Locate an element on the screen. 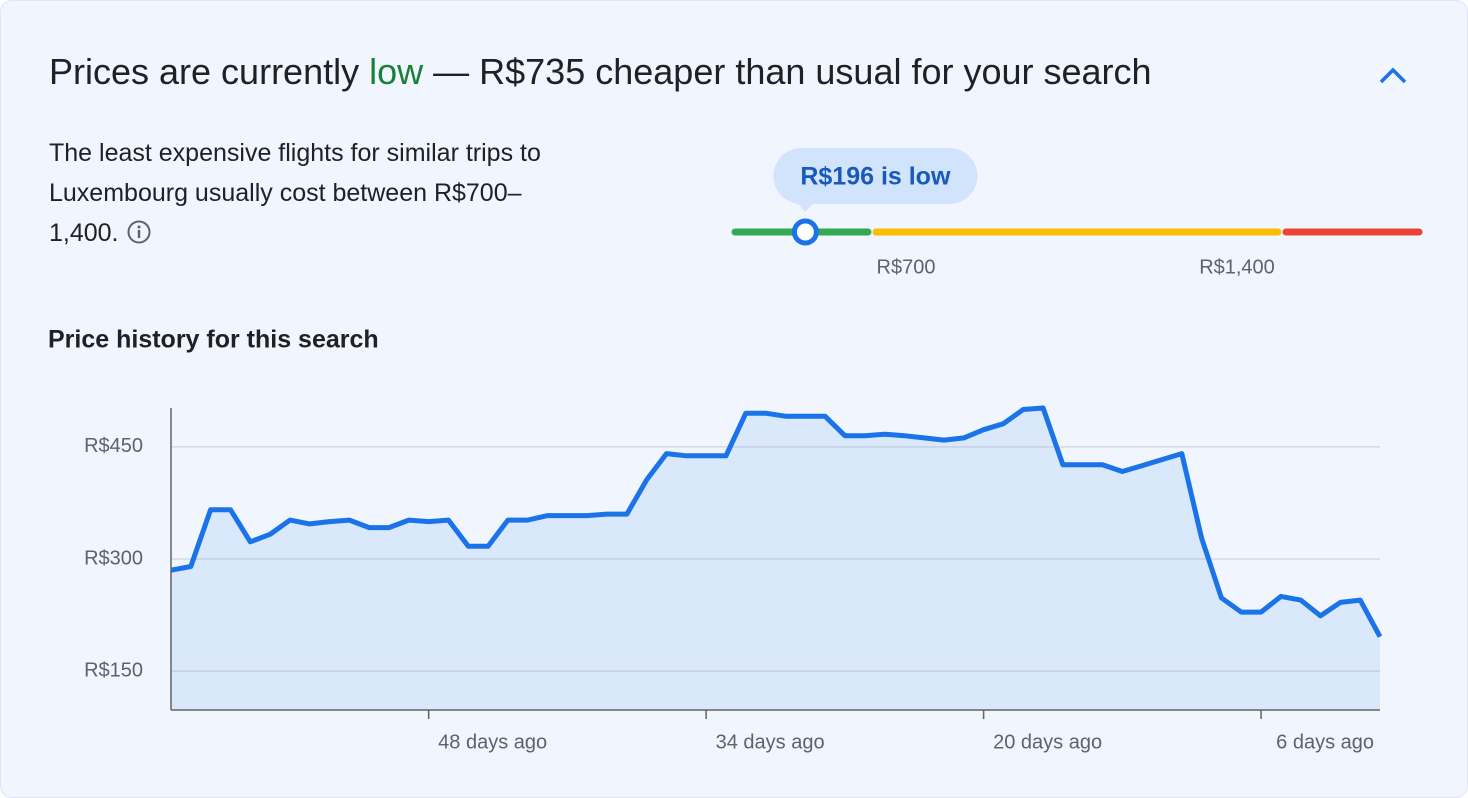 This screenshot has width=1468, height=798. y-tick-label: R$150 is located at coordinates (113, 670).